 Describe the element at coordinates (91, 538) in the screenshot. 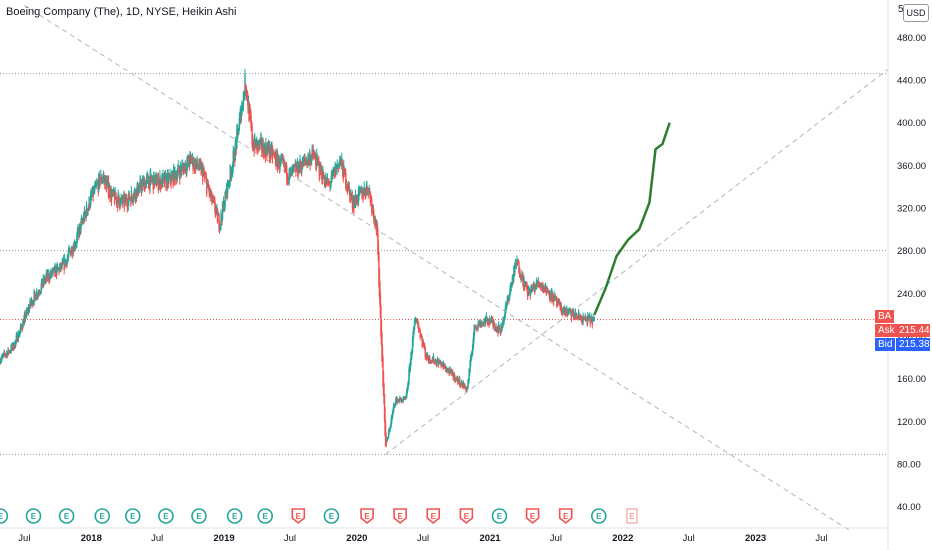

I see `time-tick-label: 2018` at that location.